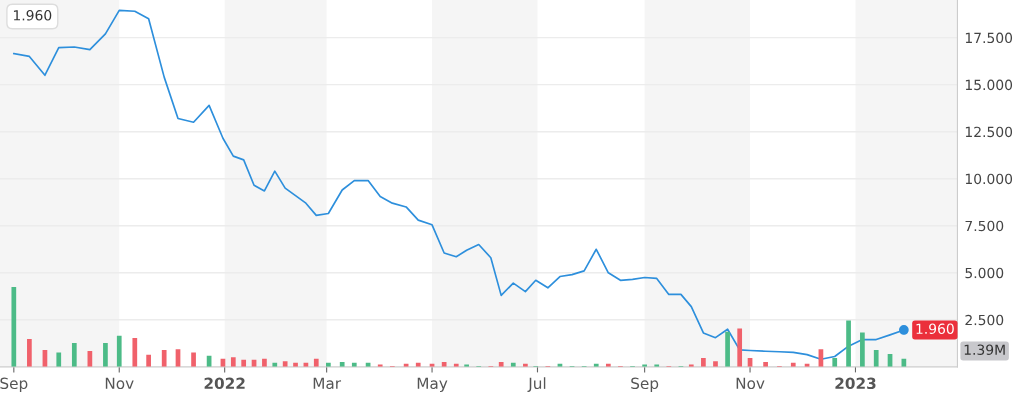 The height and width of the screenshot is (404, 1024). Describe the element at coordinates (432, 385) in the screenshot. I see `x-tick-label: May` at that location.